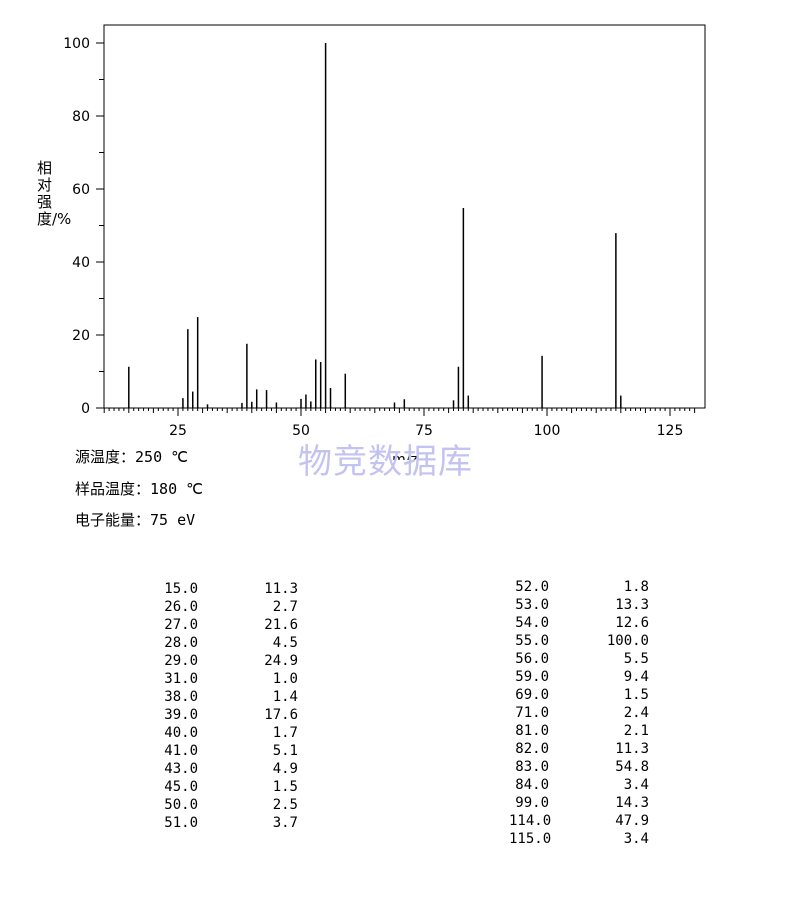 This screenshot has width=794, height=907. I want to click on mz-value: 81.0, so click(532, 731).